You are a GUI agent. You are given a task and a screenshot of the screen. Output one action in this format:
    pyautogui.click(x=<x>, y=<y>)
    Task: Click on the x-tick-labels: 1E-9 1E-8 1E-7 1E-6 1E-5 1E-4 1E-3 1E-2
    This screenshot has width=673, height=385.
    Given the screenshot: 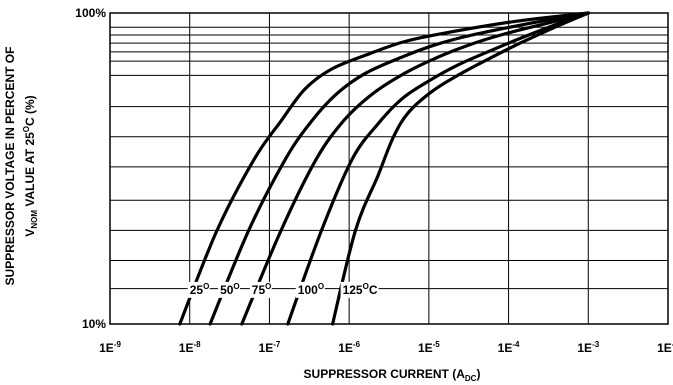 What is the action you would take?
    pyautogui.click(x=386, y=347)
    